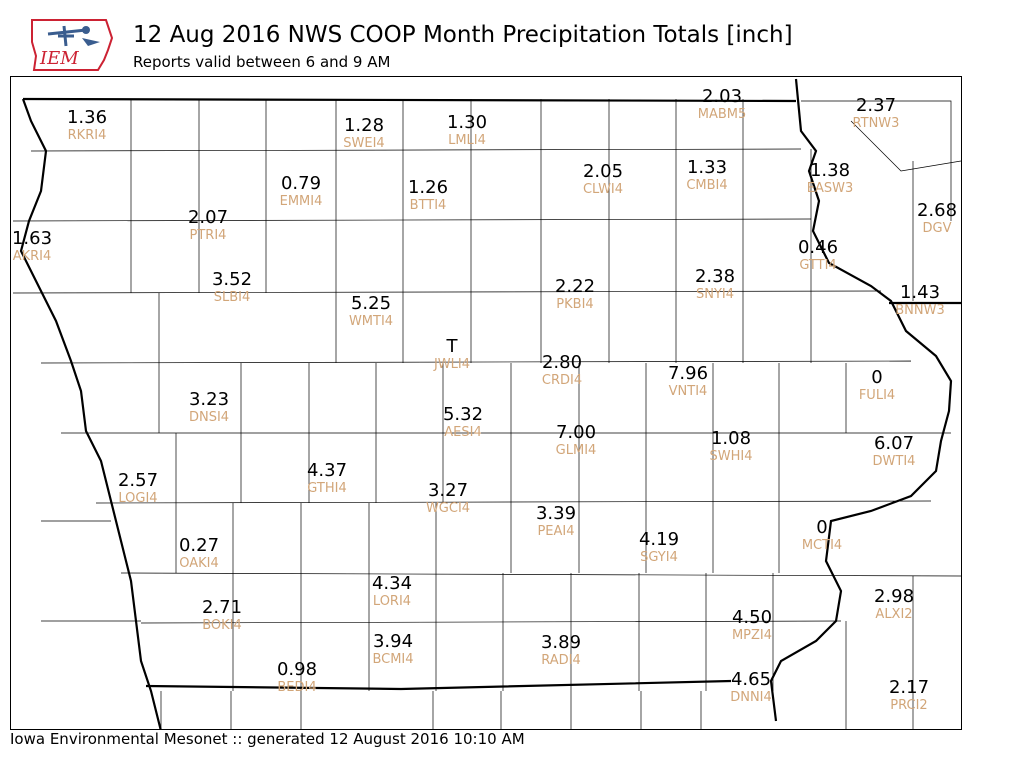  Describe the element at coordinates (876, 377) in the screenshot. I see `precip-value: 0` at that location.